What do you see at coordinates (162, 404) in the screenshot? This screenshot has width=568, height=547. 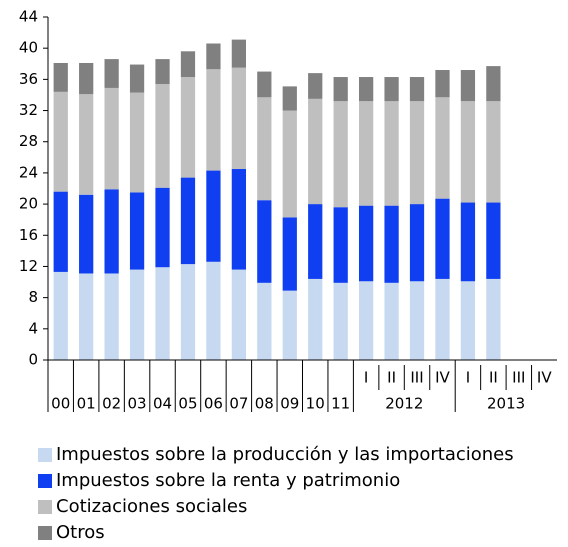 I see `x-tick-label: 04` at bounding box center [162, 404].